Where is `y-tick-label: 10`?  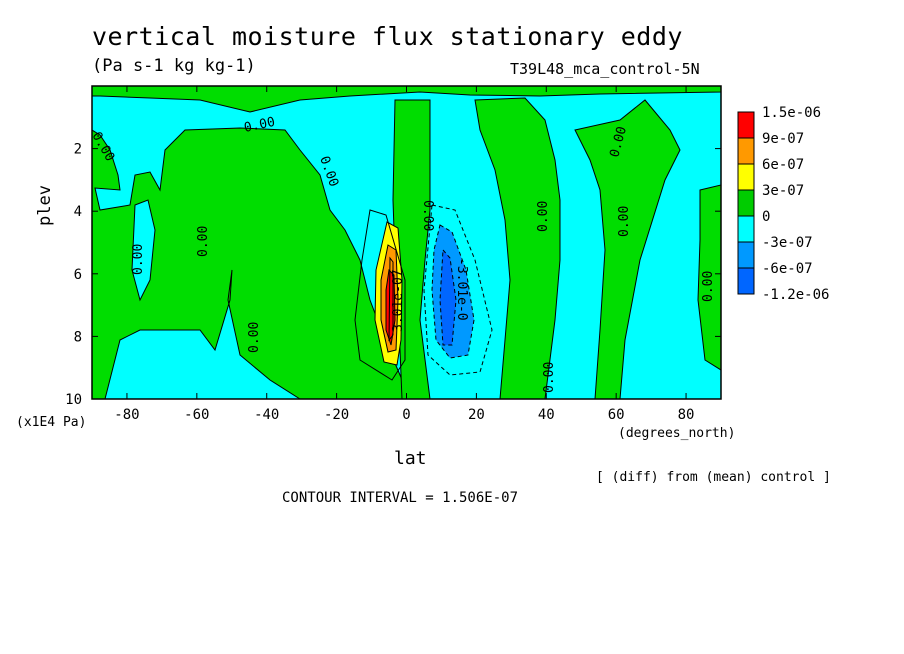 y-tick-label: 10 is located at coordinates (73, 400).